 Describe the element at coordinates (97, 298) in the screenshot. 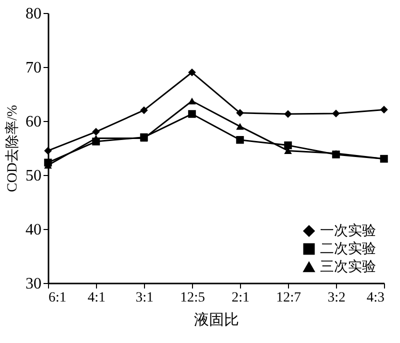

I see `x-tick-label: 4:1` at that location.